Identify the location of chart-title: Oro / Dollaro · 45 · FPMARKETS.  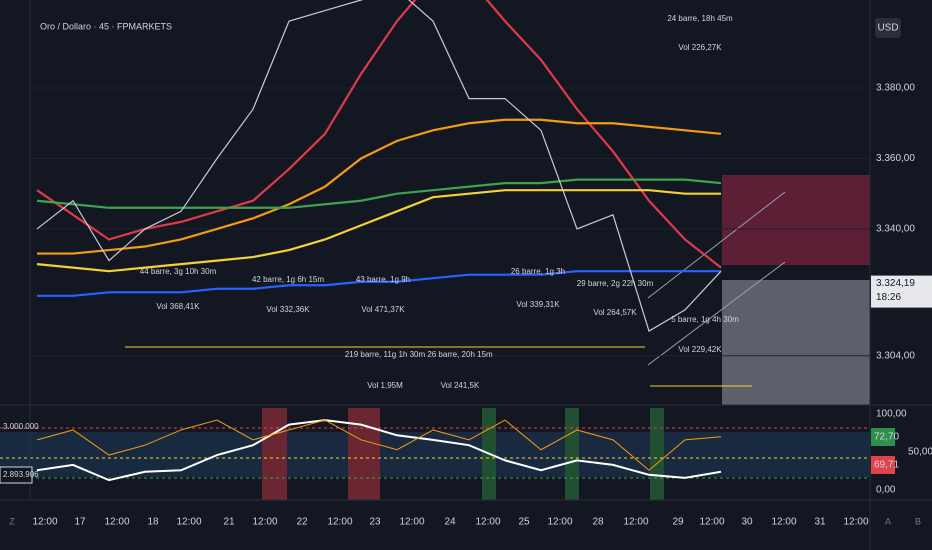
(106, 26).